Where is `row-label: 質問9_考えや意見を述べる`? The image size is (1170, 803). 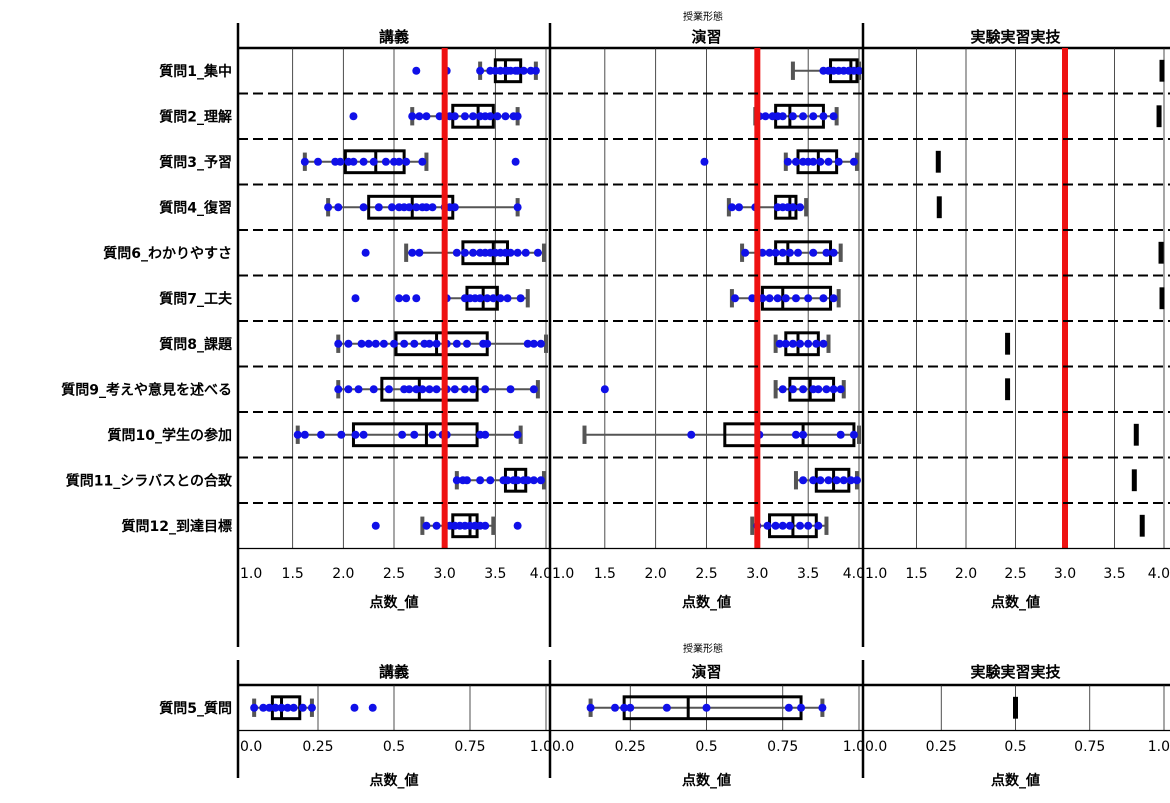 row-label: 質問9_考えや意見を述べる is located at coordinates (146, 389).